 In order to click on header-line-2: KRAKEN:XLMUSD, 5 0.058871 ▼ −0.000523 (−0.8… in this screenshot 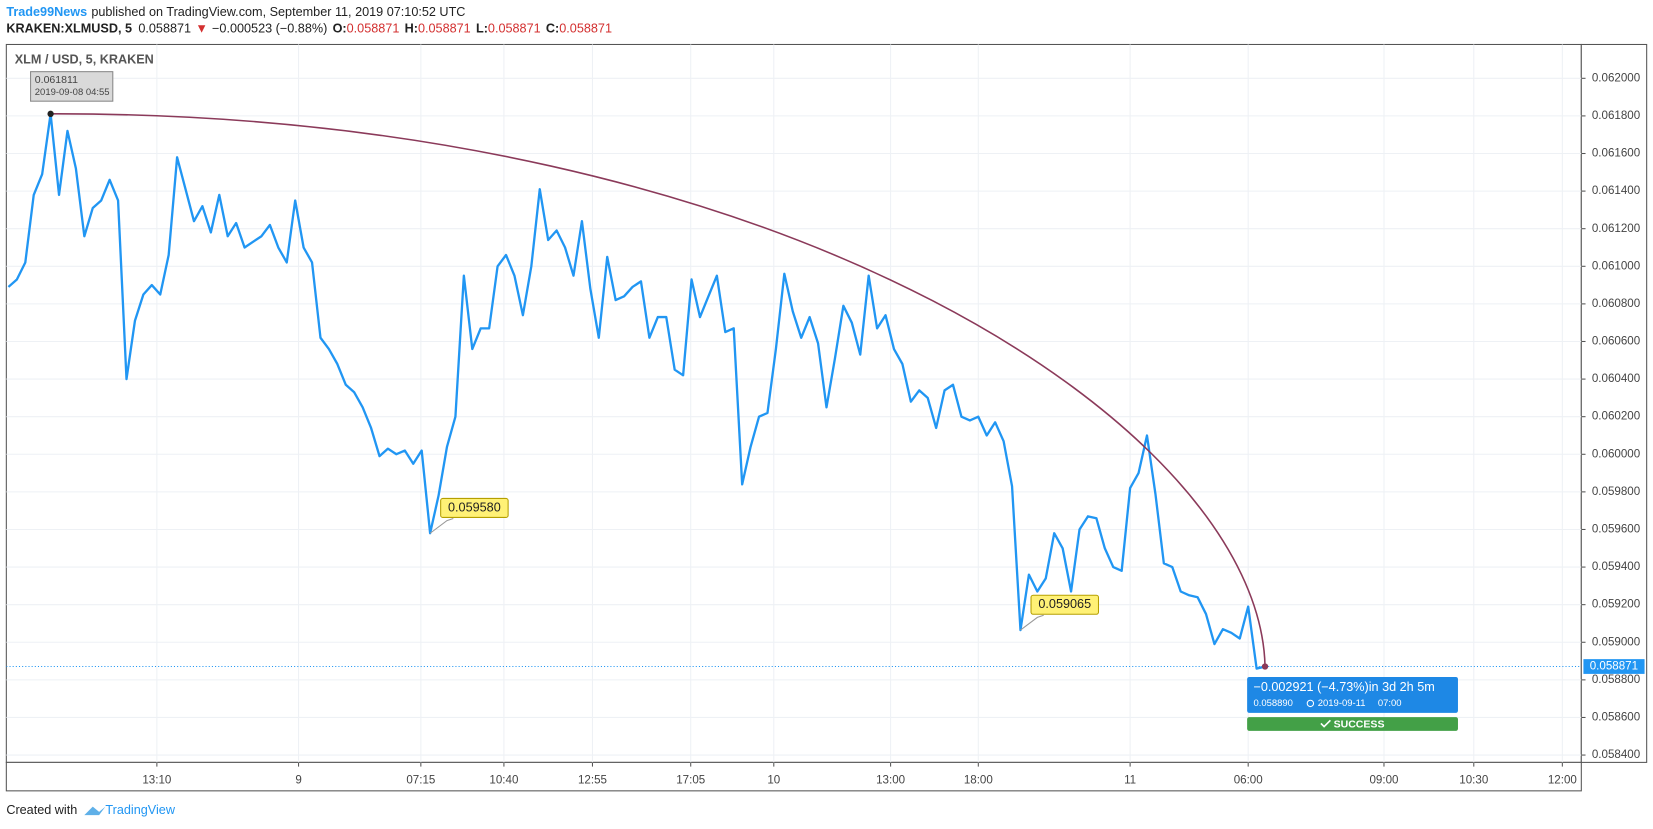, I will do `click(309, 29)`.